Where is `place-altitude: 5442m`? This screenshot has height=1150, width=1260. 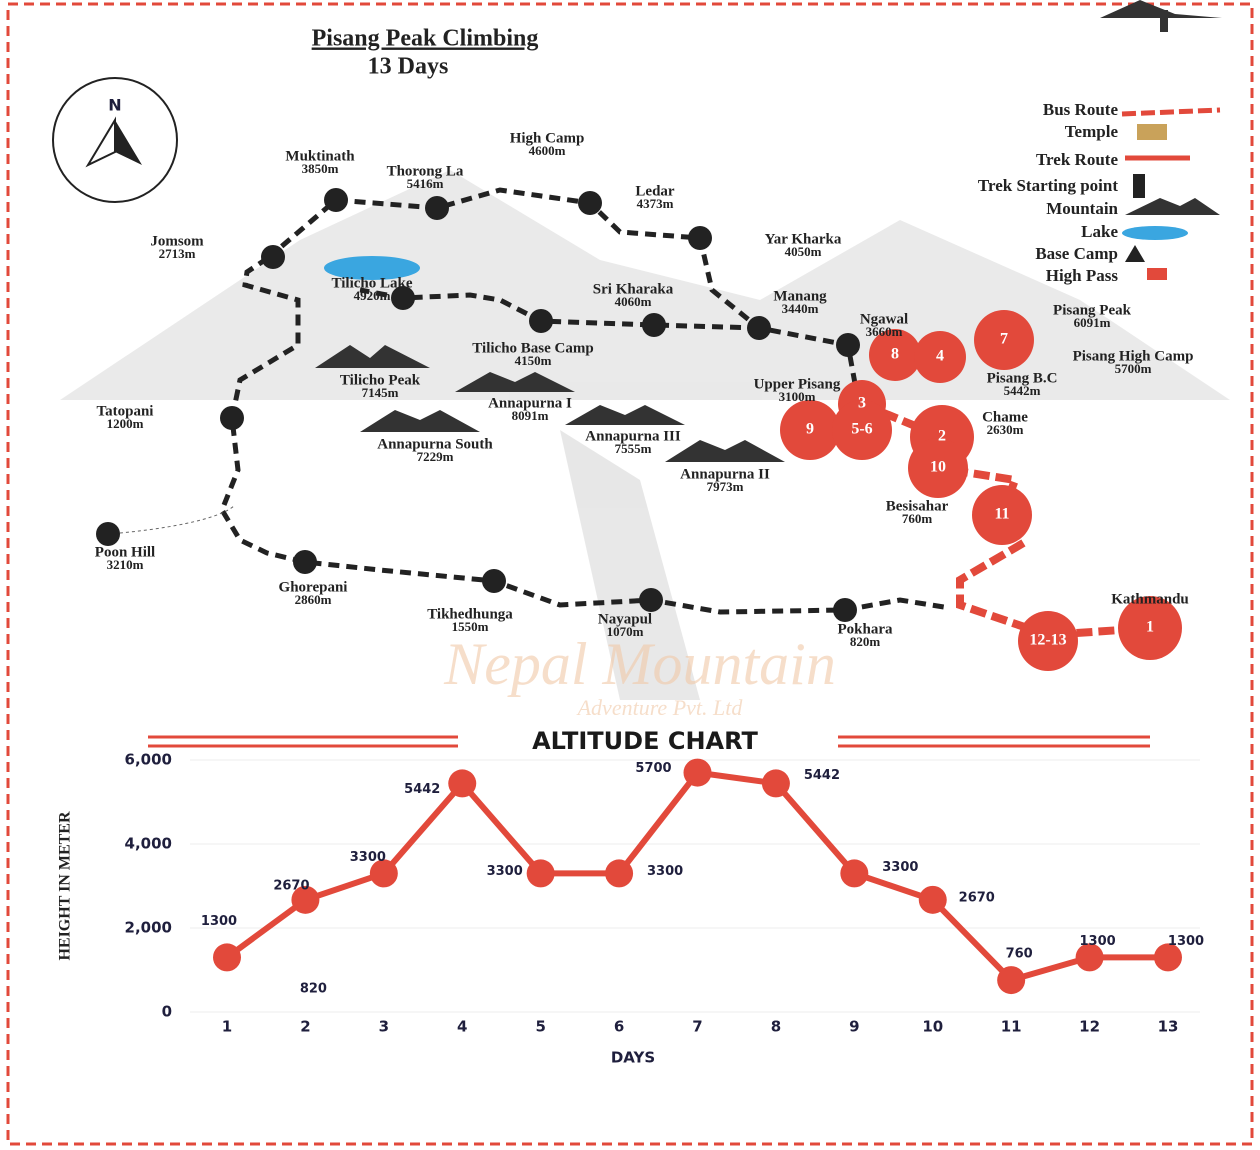 place-altitude: 5442m is located at coordinates (1022, 390).